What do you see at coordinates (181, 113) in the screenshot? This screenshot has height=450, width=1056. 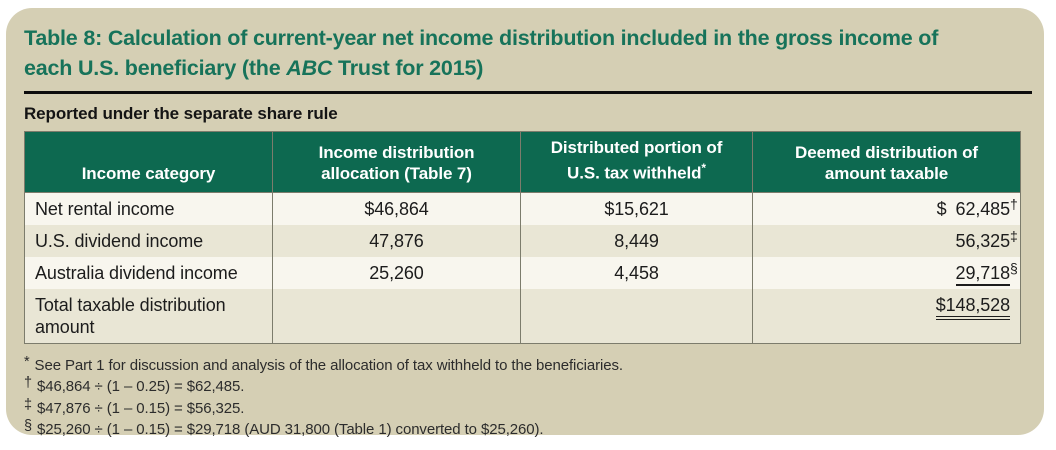 I see `table-subtitle: Reported under the separate share rule` at bounding box center [181, 113].